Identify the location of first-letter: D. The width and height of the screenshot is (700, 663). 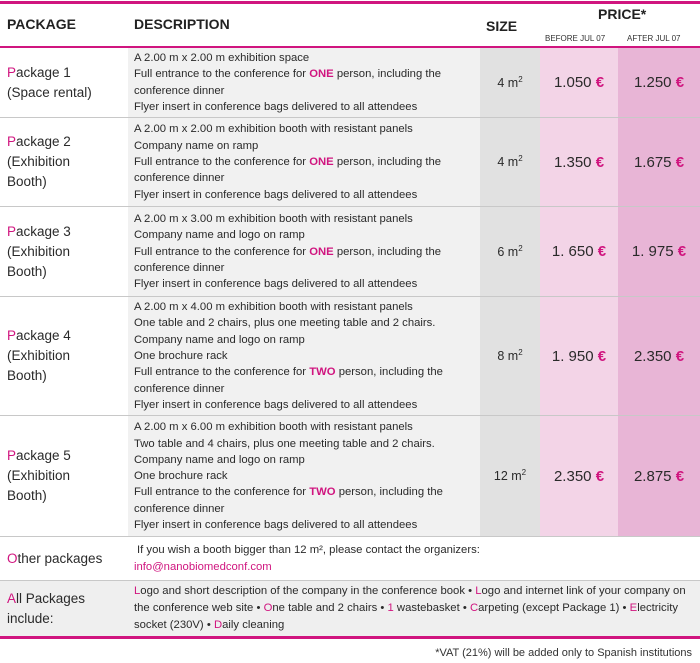
(218, 625).